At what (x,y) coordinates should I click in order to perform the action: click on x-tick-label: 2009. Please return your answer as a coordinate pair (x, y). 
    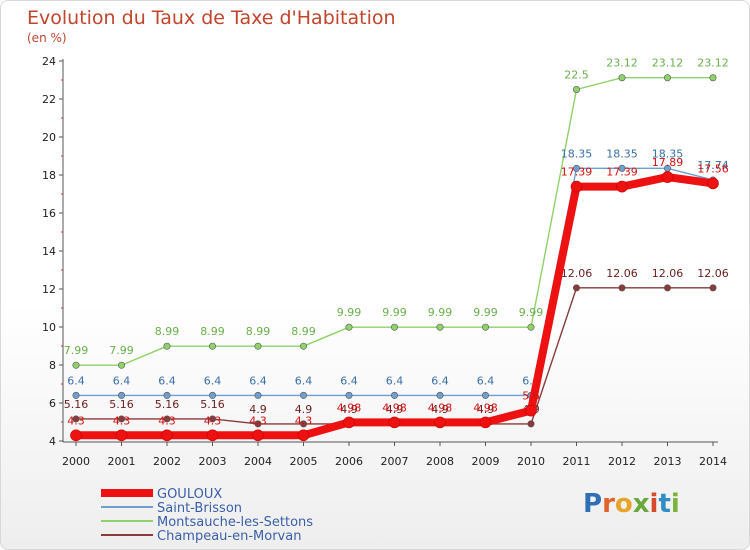
    Looking at the image, I should click on (486, 461).